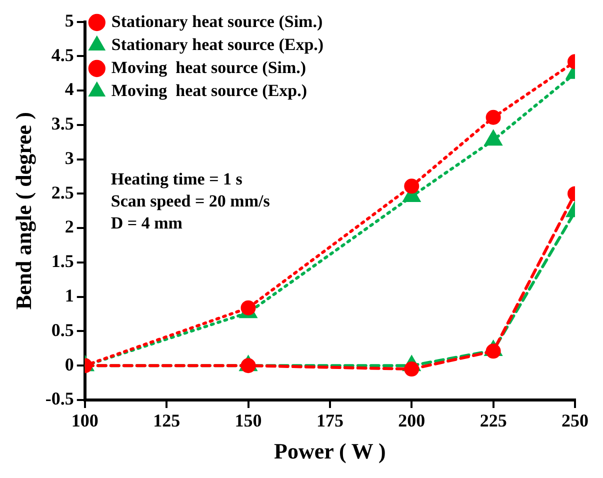 This screenshot has height=478, width=603. What do you see at coordinates (69, 296) in the screenshot?
I see `y-tick-label: 1` at bounding box center [69, 296].